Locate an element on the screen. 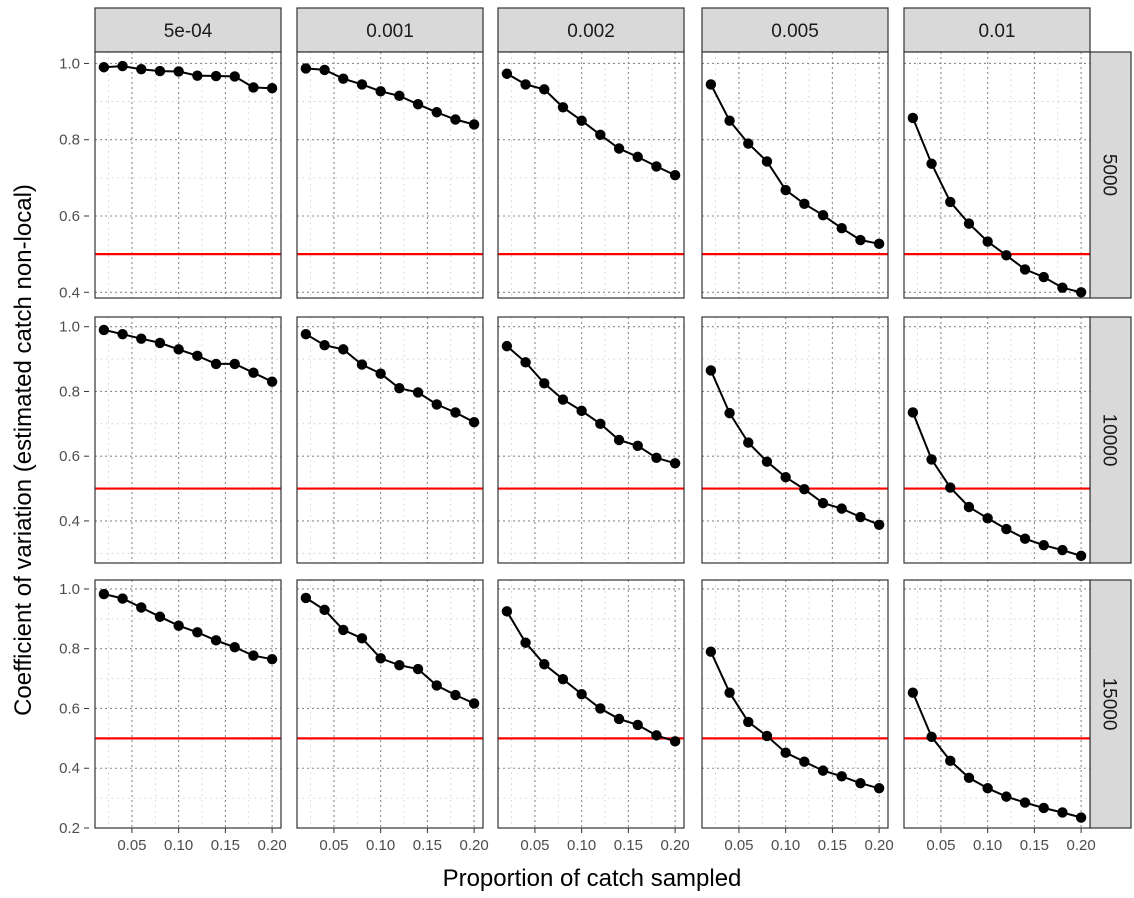 The width and height of the screenshot is (1134, 898). column-strip-label: 0.001 is located at coordinates (390, 31).